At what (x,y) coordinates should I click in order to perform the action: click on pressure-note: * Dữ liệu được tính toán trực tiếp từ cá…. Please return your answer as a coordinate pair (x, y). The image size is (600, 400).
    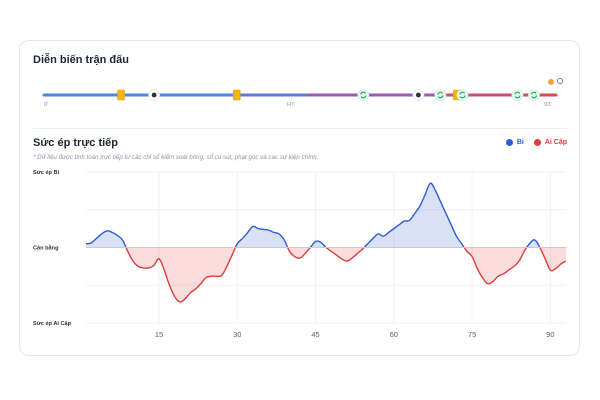
    Looking at the image, I should click on (176, 157).